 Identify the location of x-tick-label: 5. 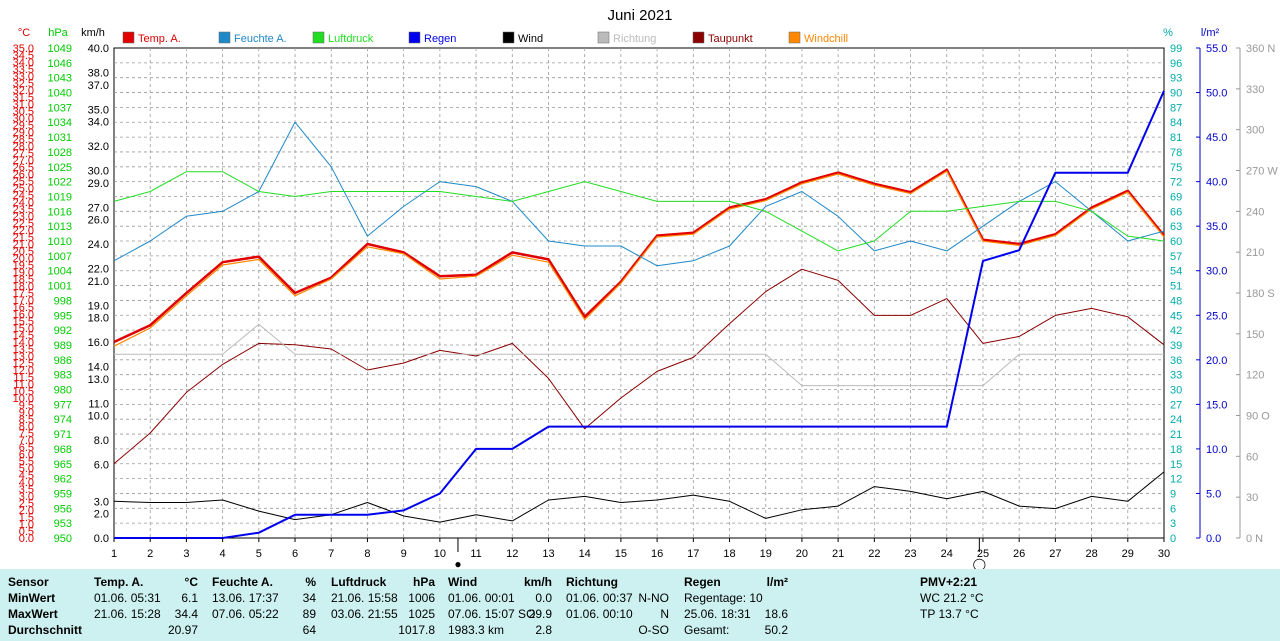
(259, 554).